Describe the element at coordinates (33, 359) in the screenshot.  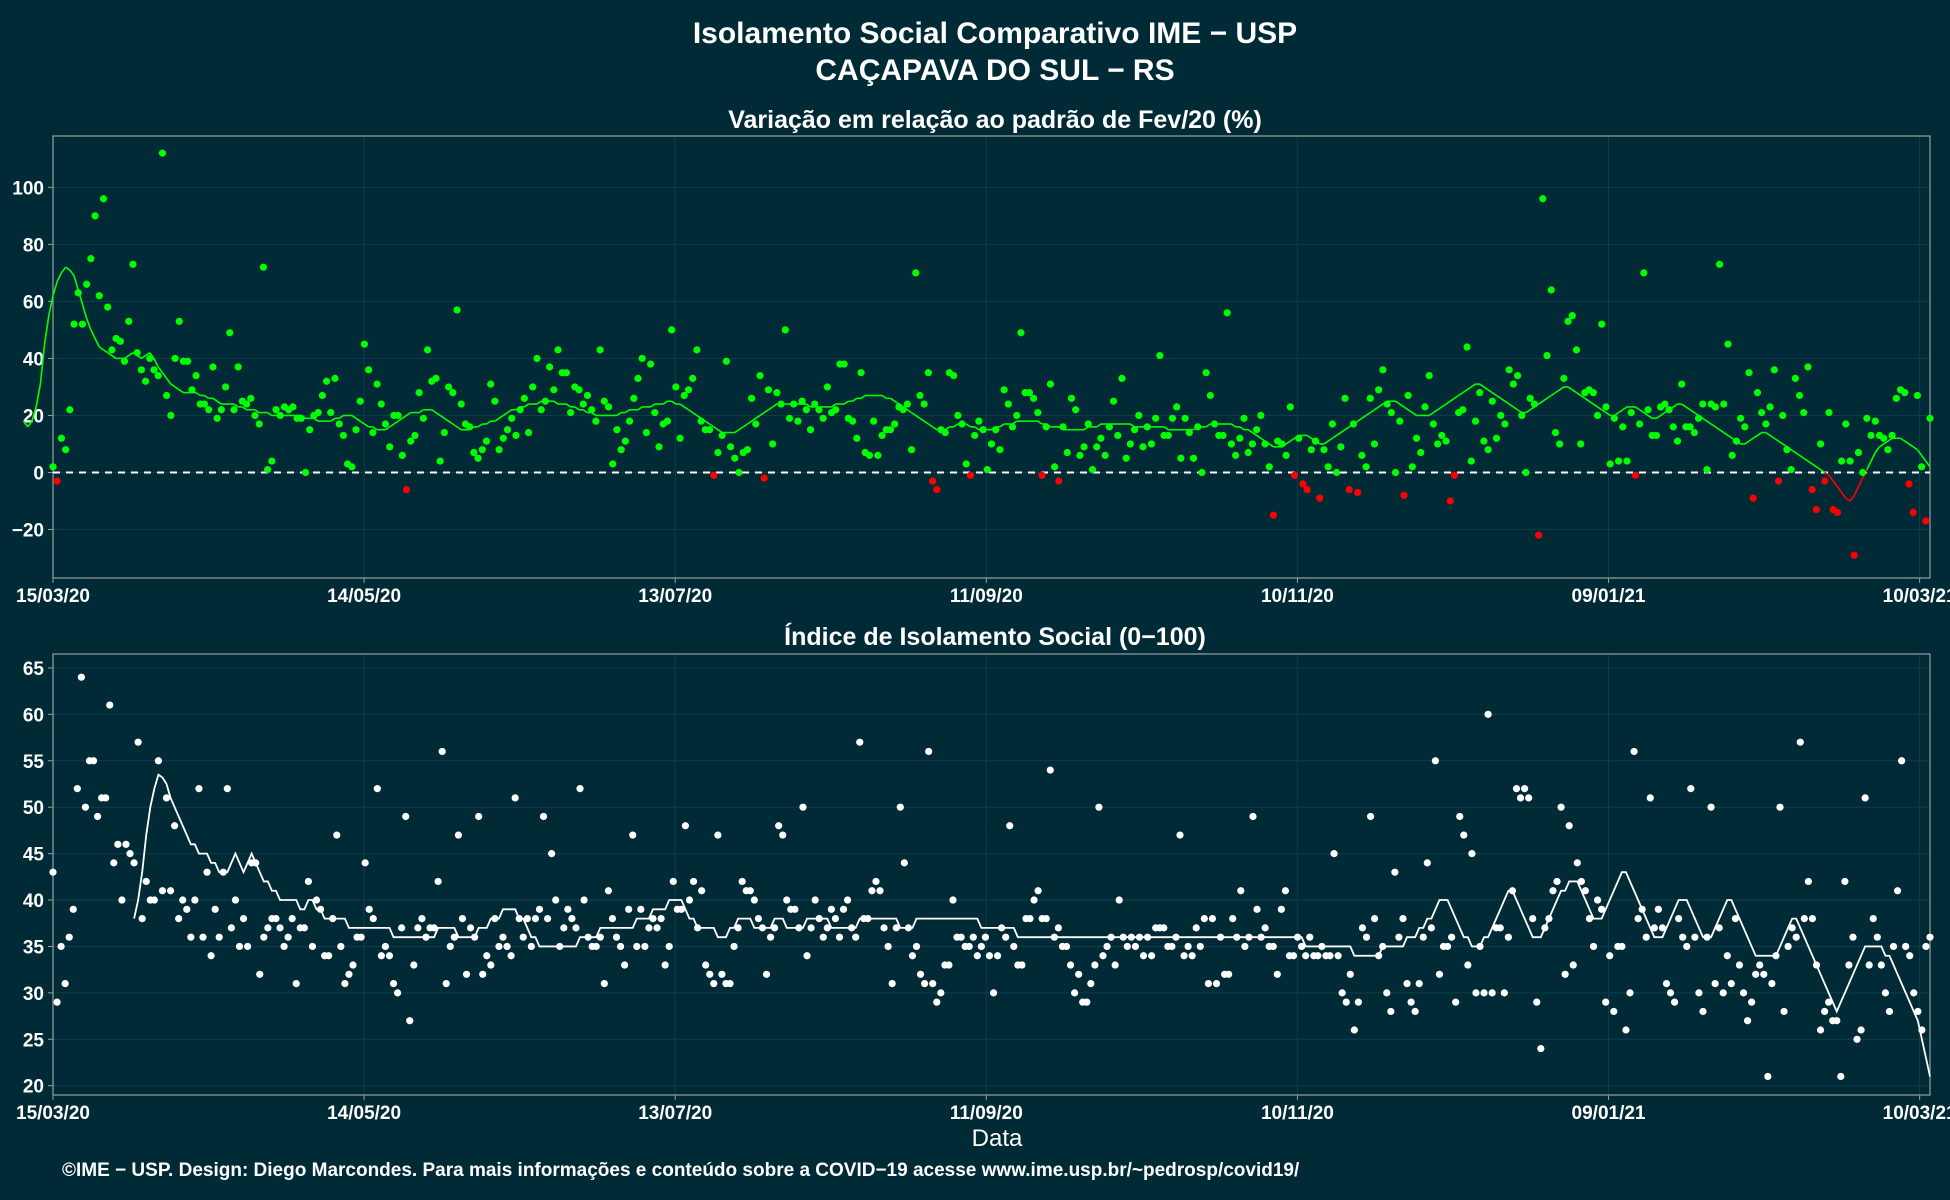
I see `variation-y-tick-label: 40` at that location.